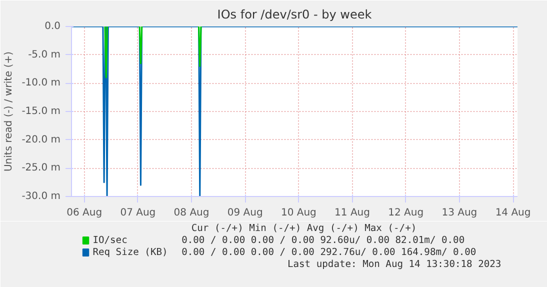  I want to click on x-tick-label: 10 Aug, so click(298, 213).